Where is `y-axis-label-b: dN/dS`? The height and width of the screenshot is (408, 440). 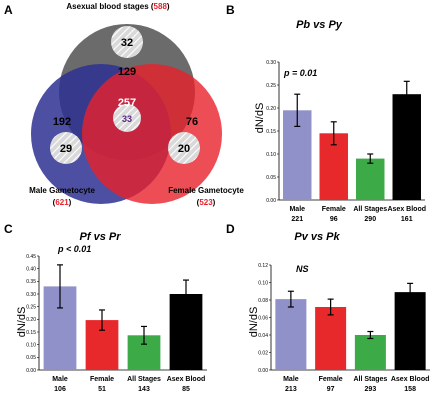
y-axis-label-b: dN/dS is located at coordinates (260, 118).